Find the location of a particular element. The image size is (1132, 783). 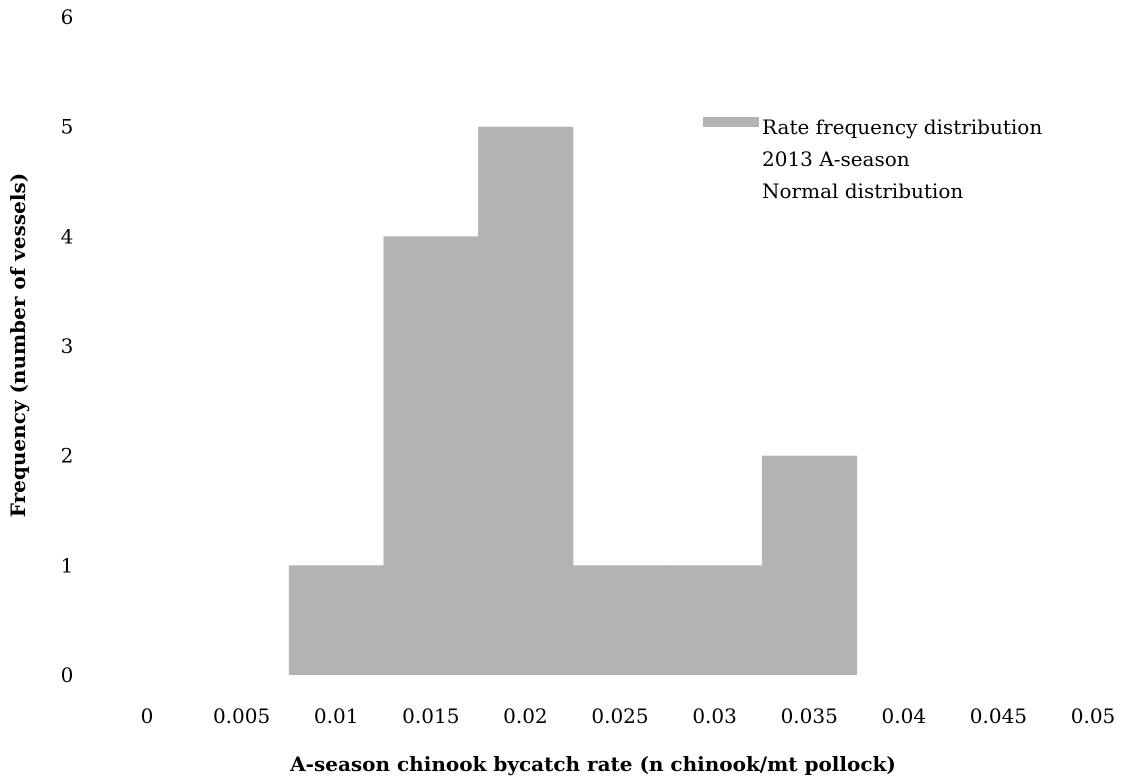

x-tick-label: 0.045 is located at coordinates (998, 716).